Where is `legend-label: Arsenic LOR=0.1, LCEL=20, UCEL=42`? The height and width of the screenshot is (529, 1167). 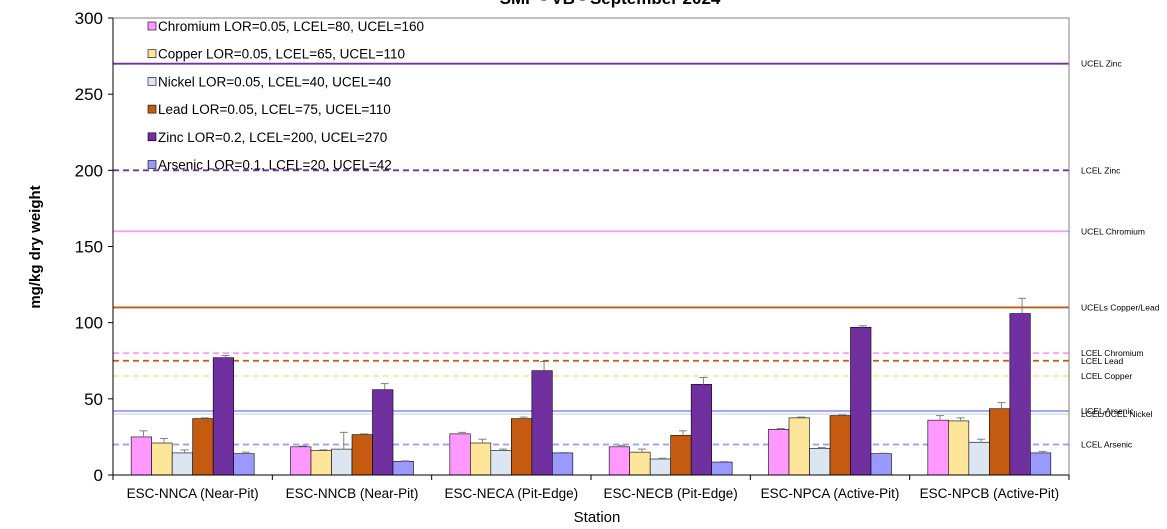 legend-label: Arsenic LOR=0.1, LCEL=20, UCEL=42 is located at coordinates (275, 165).